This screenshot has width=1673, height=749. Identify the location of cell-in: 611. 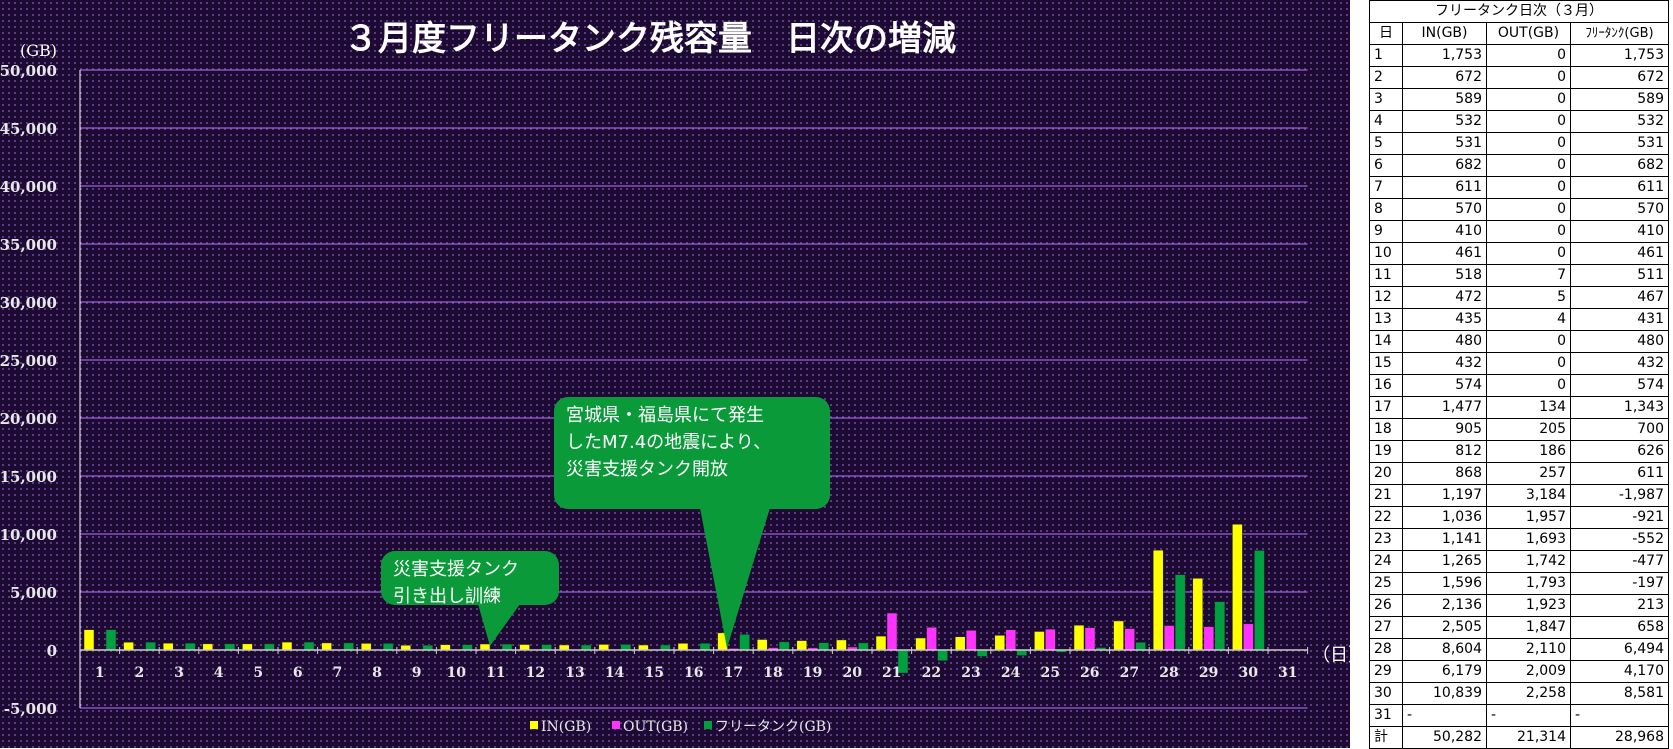
(1444, 187).